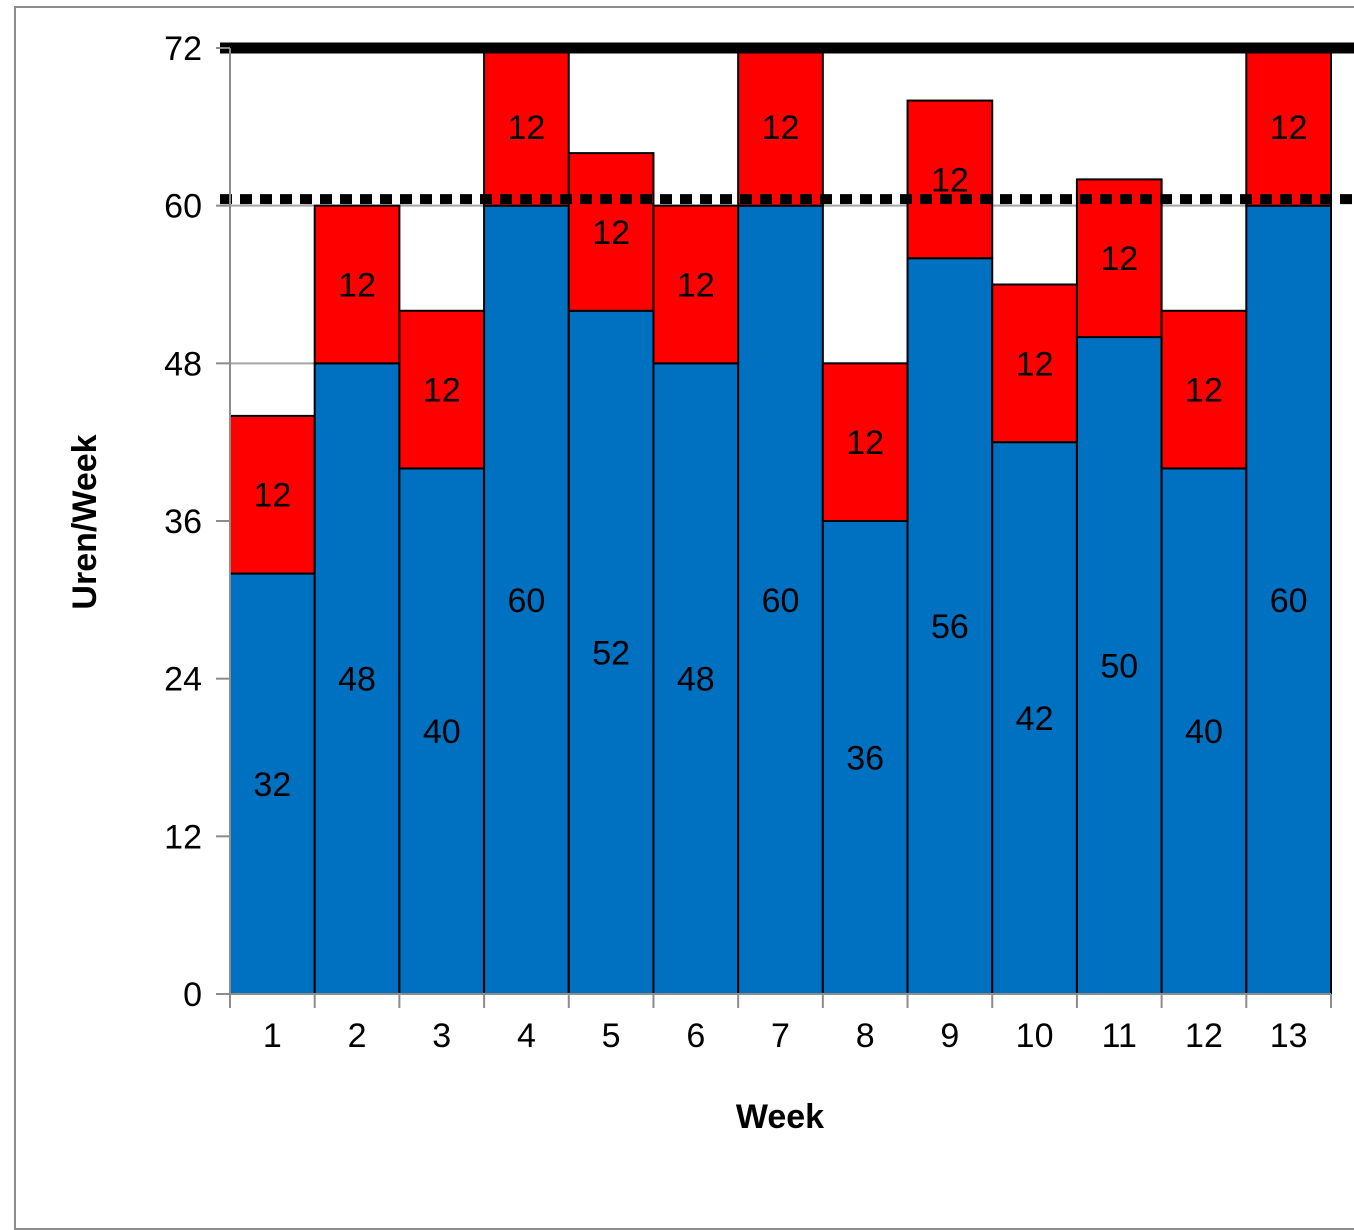  Describe the element at coordinates (1289, 1036) in the screenshot. I see `x-tick-label-13: 13` at that location.